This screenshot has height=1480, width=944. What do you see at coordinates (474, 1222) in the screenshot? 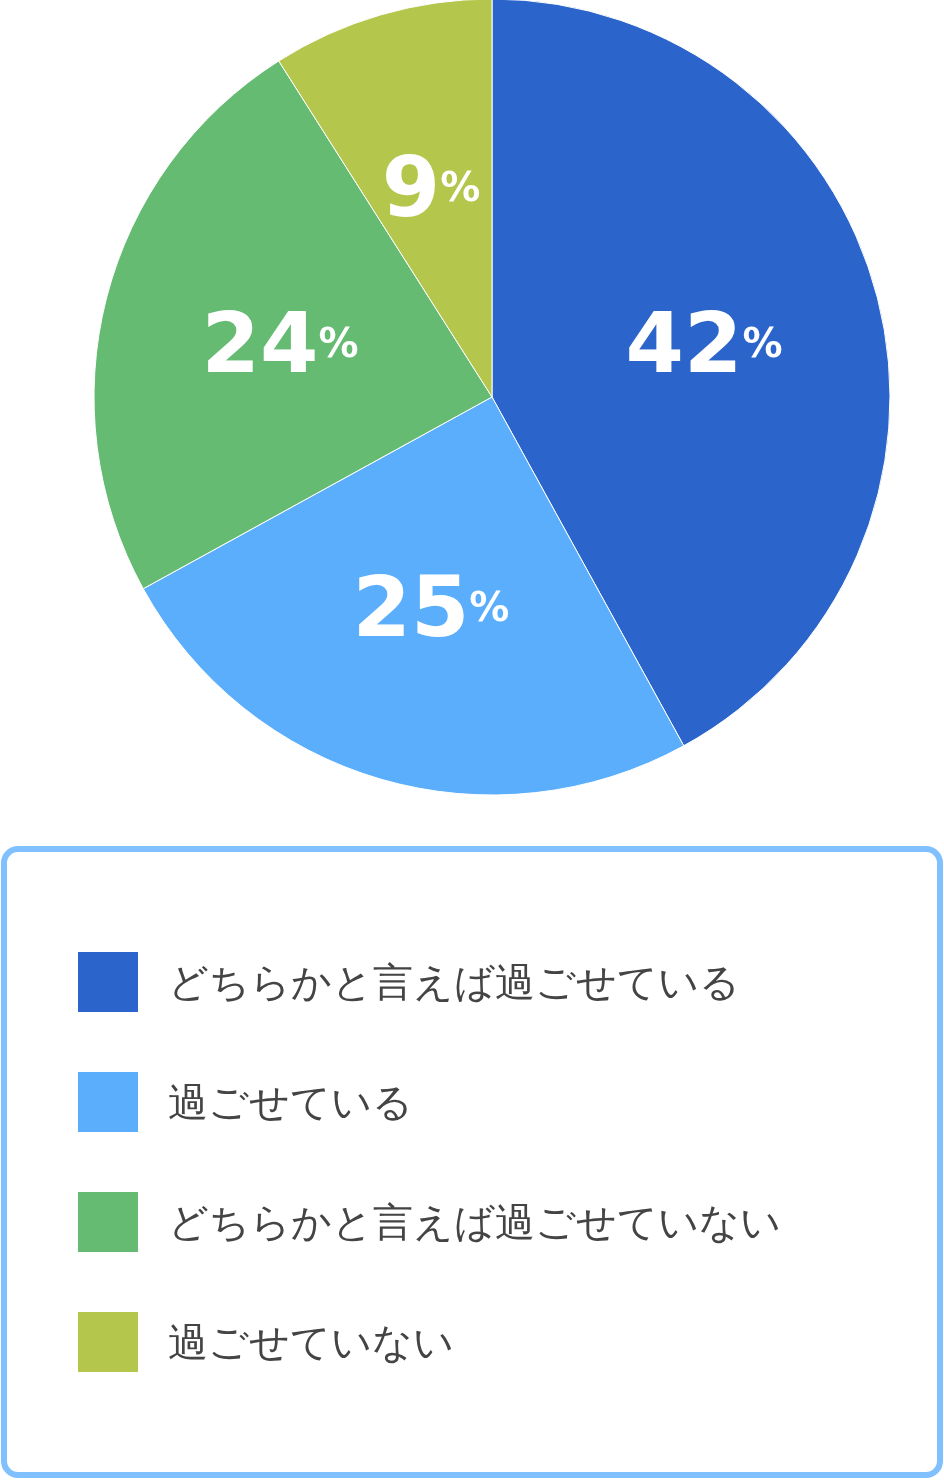
I see `legend-label: どちらかと言えば過ごせていない` at bounding box center [474, 1222].